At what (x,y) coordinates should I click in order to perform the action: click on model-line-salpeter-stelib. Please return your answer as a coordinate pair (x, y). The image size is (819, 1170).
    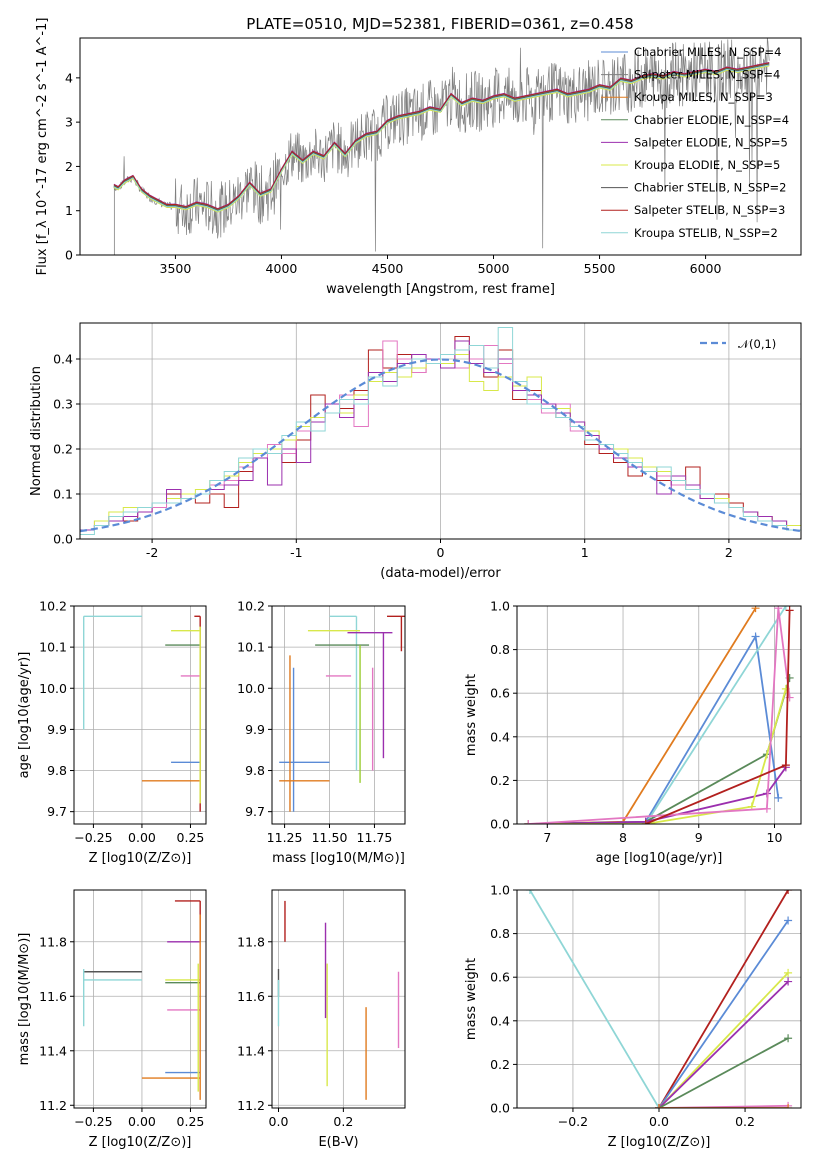
    Looking at the image, I should click on (441, 136).